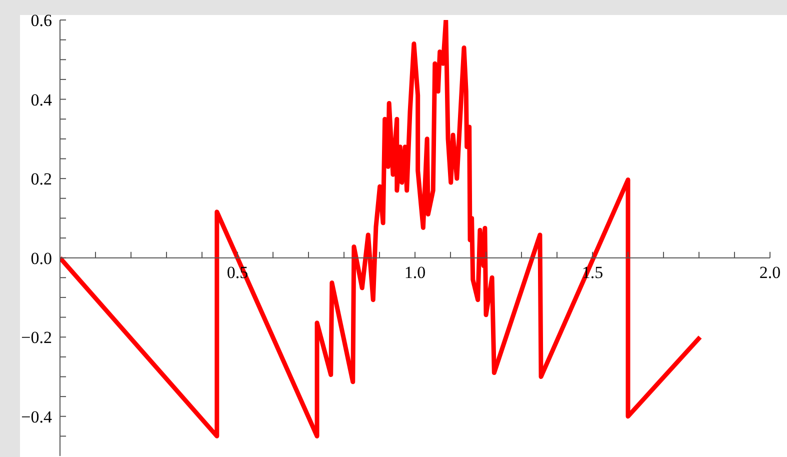 Image resolution: width=787 pixels, height=457 pixels. What do you see at coordinates (36, 416) in the screenshot?
I see `y-tick-label: −0.4` at bounding box center [36, 416].